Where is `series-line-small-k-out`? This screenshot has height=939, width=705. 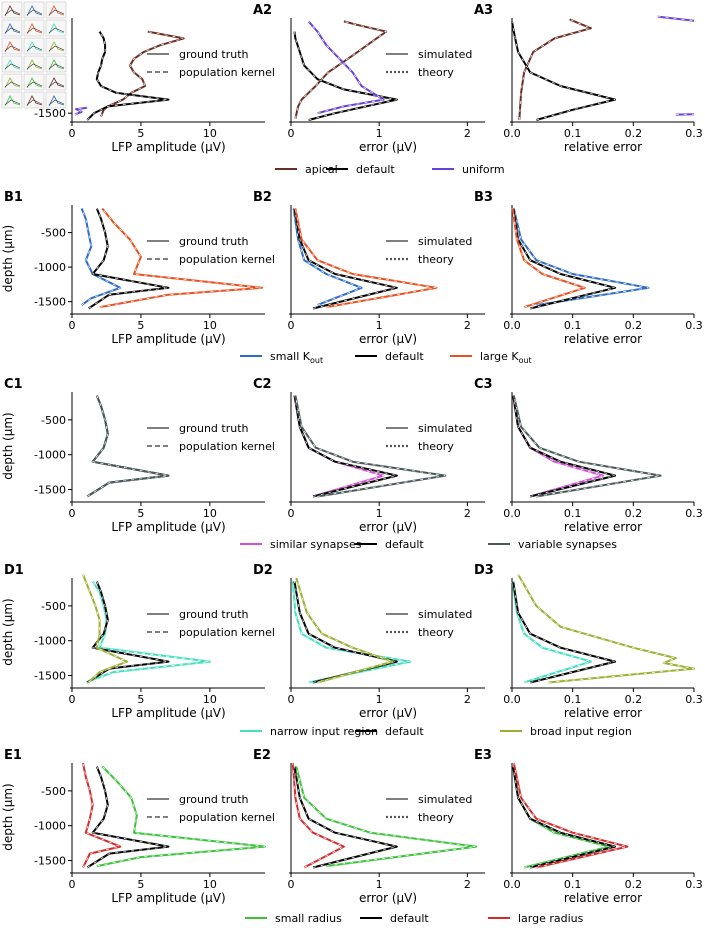
series-line-small-k-out is located at coordinates (328, 257).